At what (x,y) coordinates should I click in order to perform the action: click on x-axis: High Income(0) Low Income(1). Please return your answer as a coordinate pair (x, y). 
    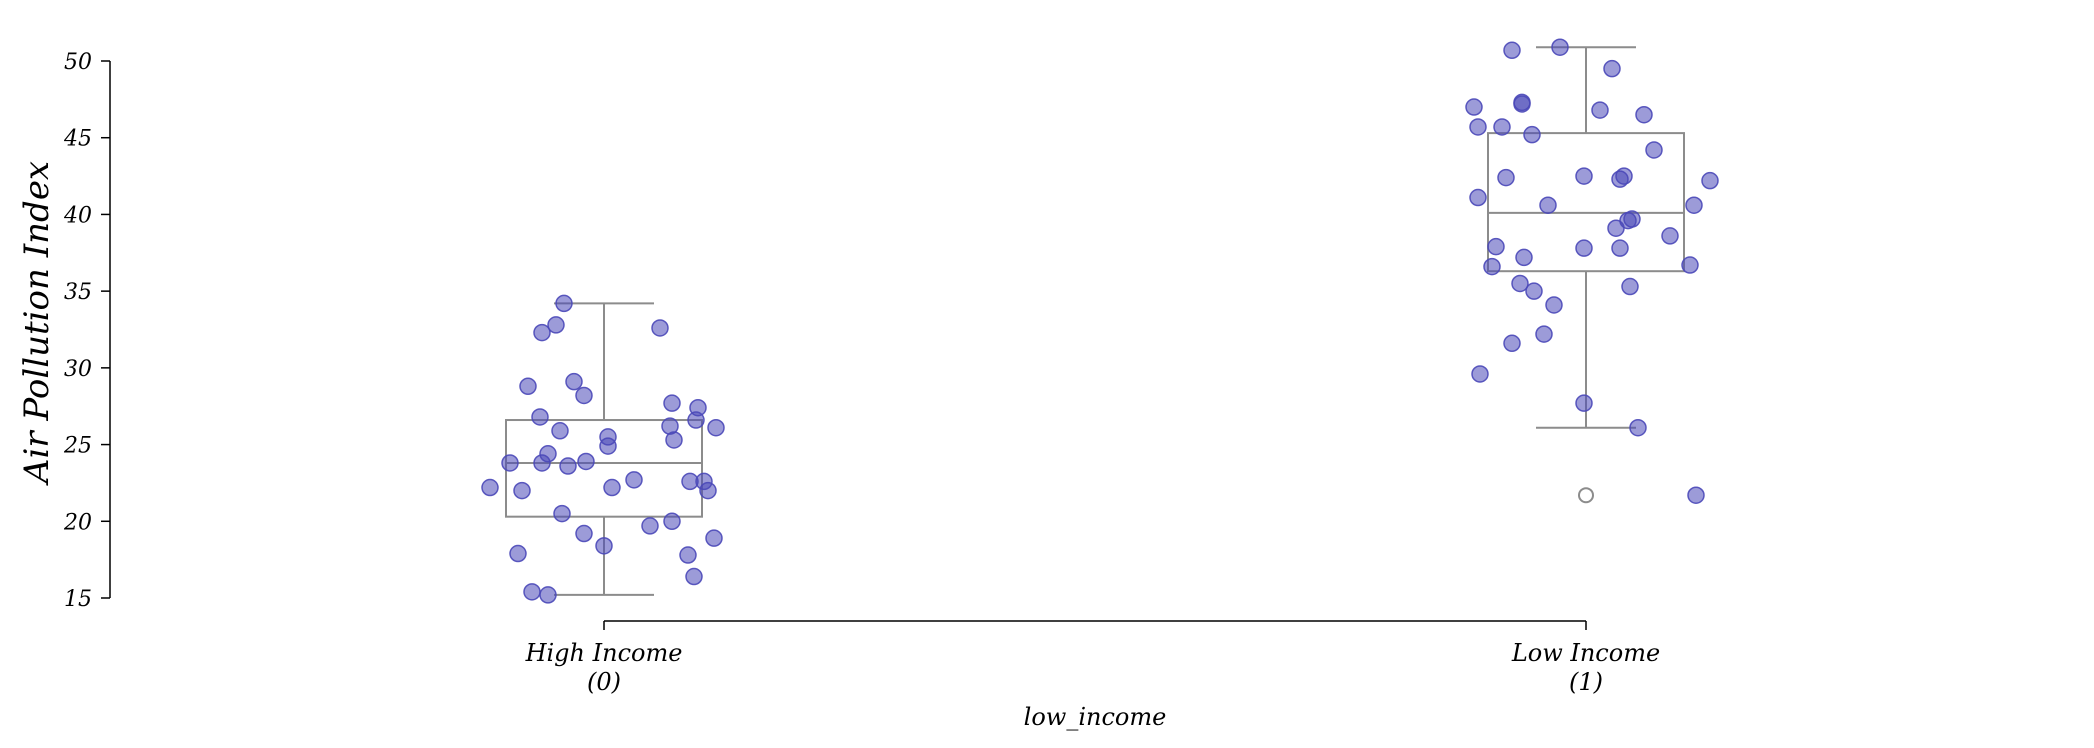
    Looking at the image, I should click on (1092, 658).